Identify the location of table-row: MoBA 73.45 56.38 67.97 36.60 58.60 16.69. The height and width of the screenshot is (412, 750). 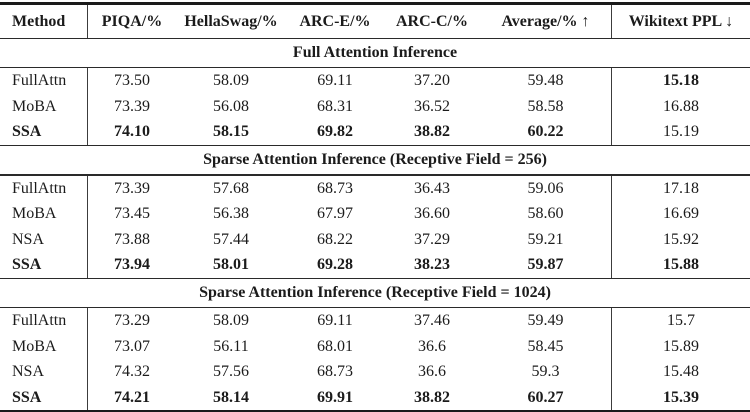
(375, 214).